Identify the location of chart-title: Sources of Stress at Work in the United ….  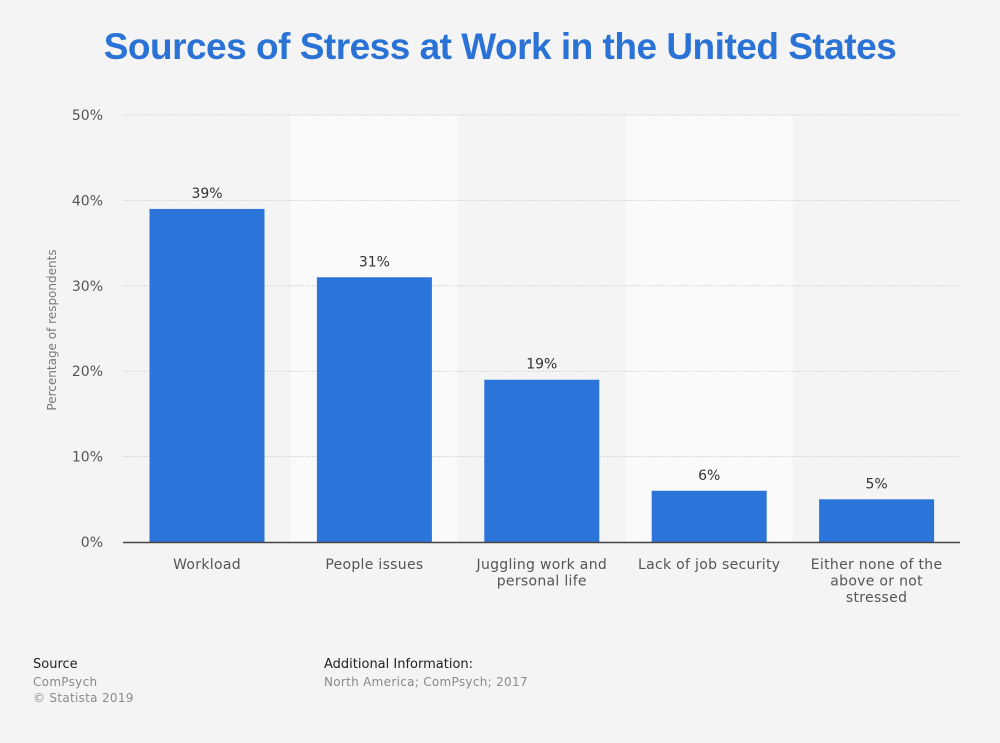
(500, 46).